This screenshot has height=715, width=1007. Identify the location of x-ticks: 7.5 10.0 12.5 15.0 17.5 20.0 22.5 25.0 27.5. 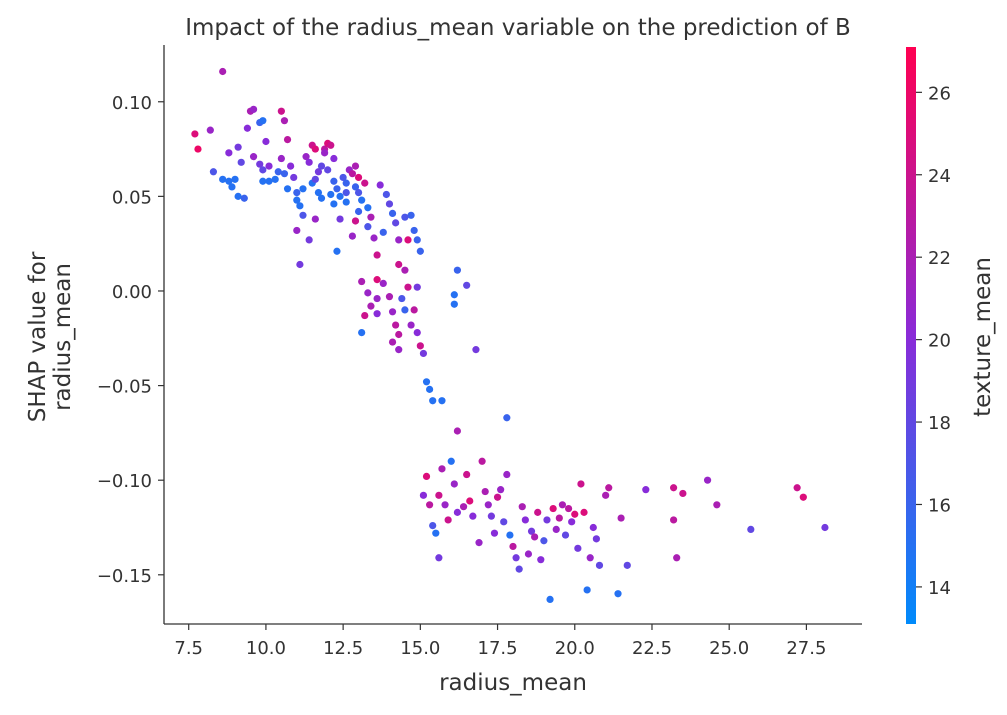
(500, 641).